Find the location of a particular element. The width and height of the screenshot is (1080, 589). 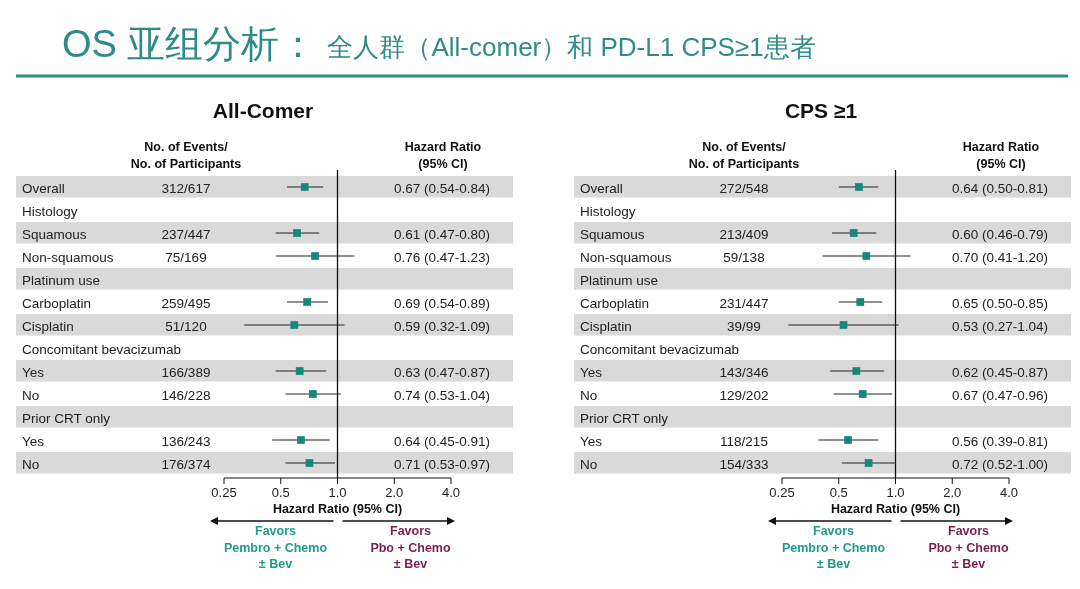

text: 51/120 is located at coordinates (186, 326).